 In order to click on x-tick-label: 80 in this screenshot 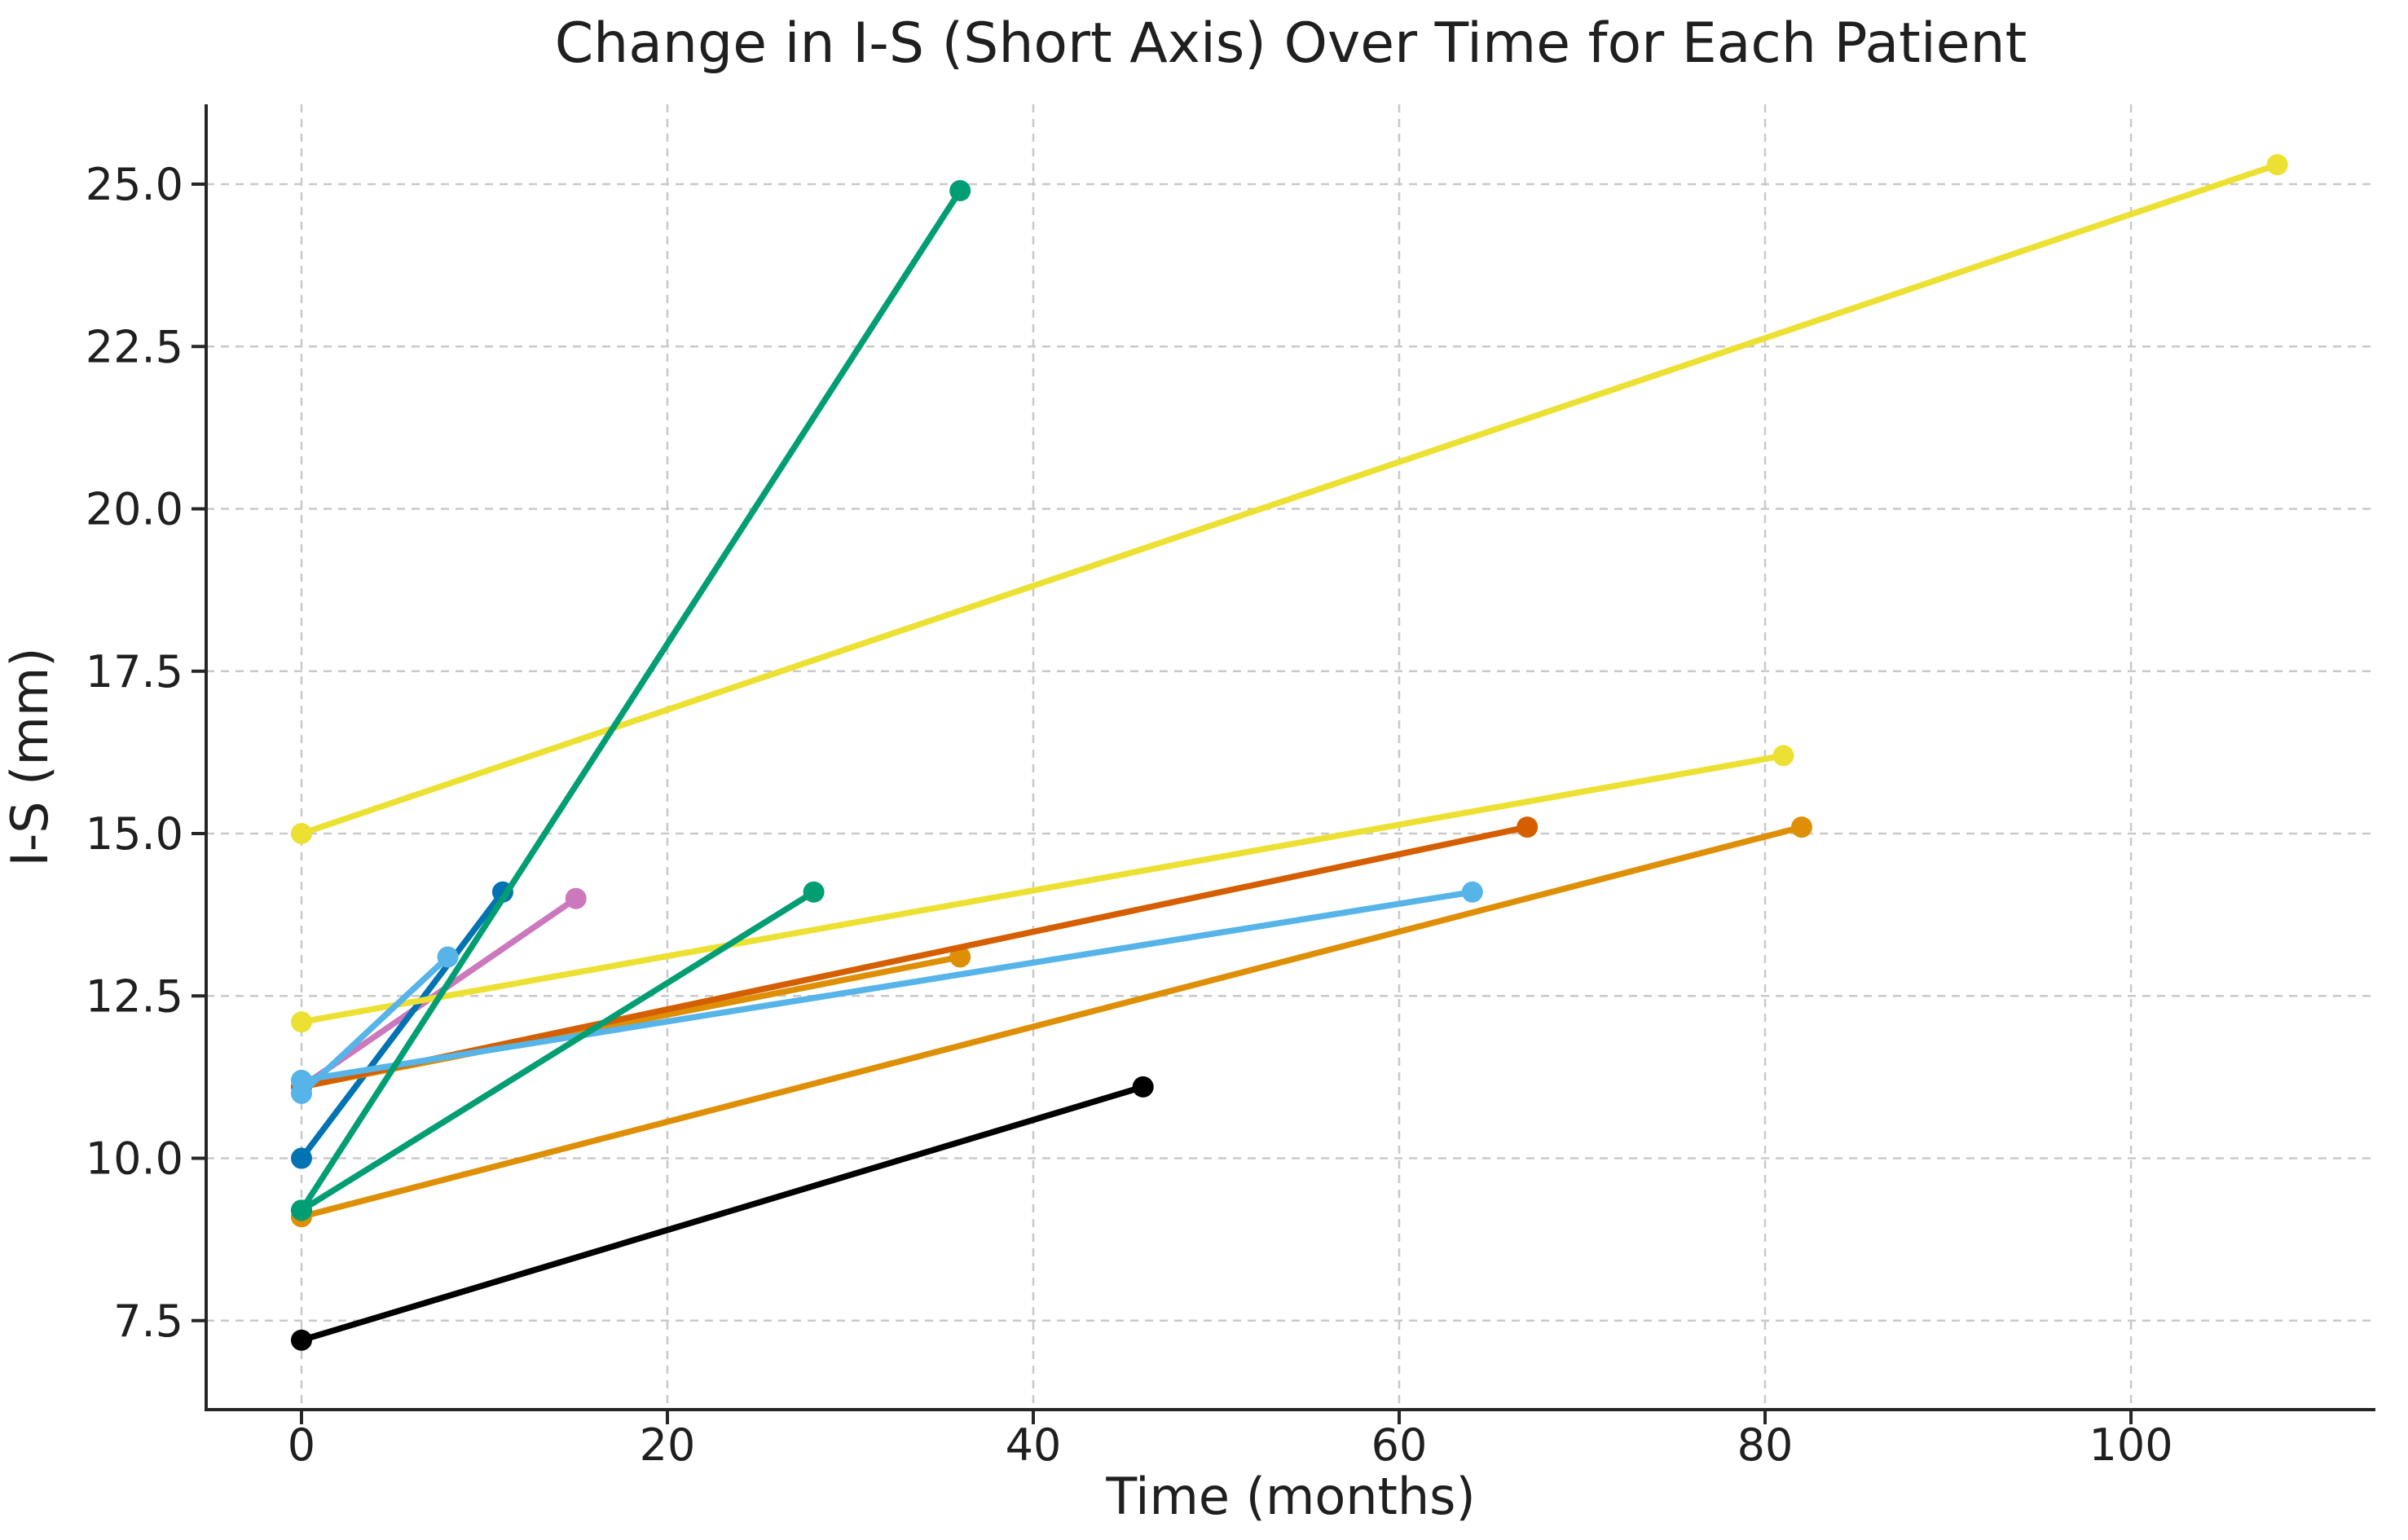, I will do `click(1766, 1445)`.